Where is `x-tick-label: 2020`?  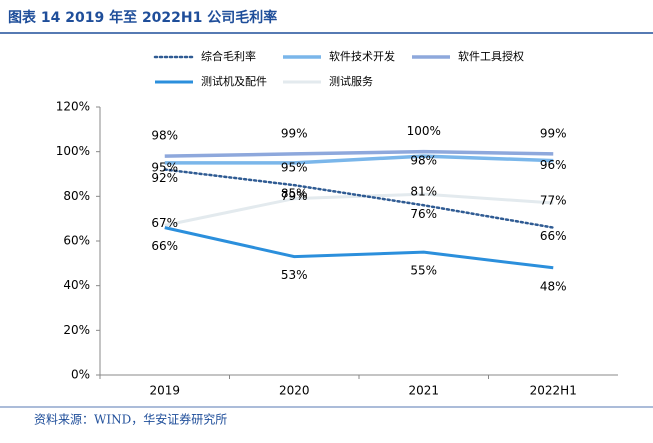 x-tick-label: 2020 is located at coordinates (294, 391).